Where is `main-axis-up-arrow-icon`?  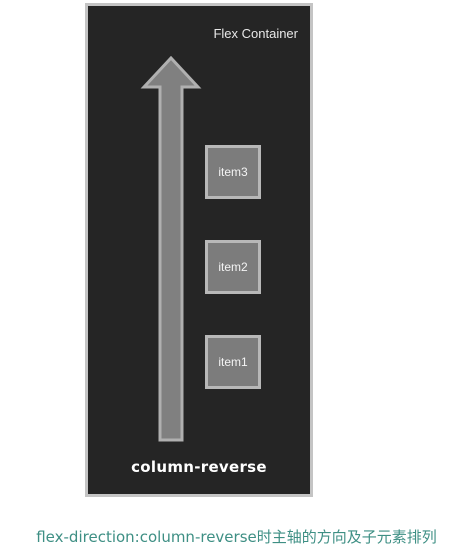
main-axis-up-arrow-icon is located at coordinates (171, 249).